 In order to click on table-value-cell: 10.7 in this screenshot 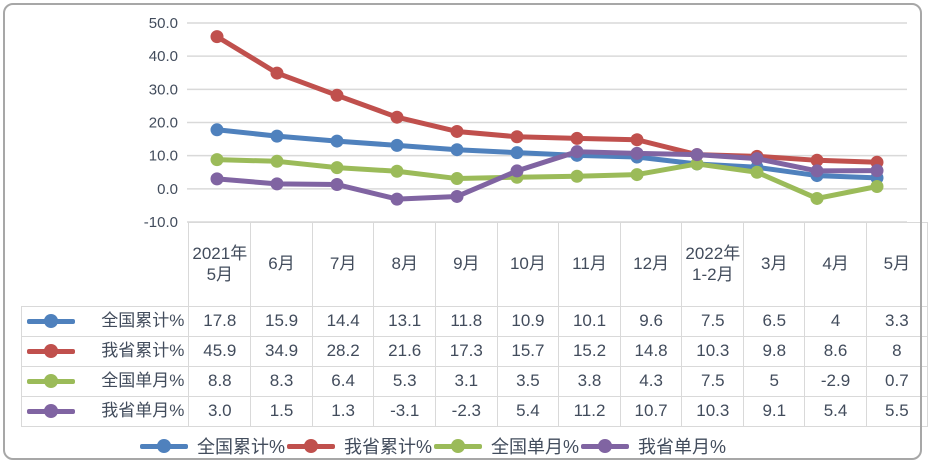, I will do `click(651, 411)`.